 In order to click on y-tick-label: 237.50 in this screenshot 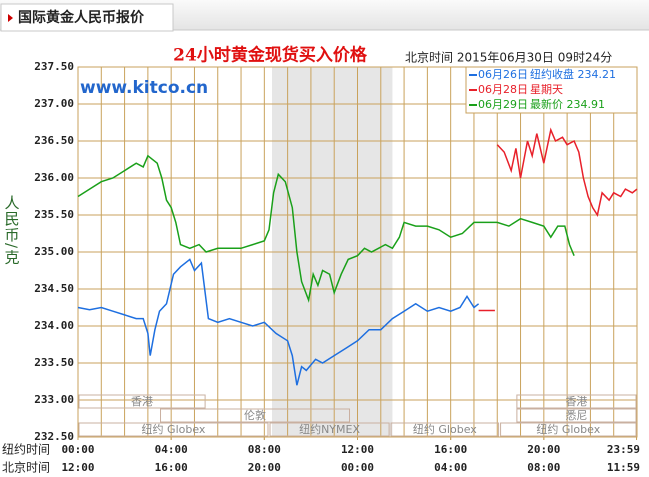, I will do `click(54, 66)`.